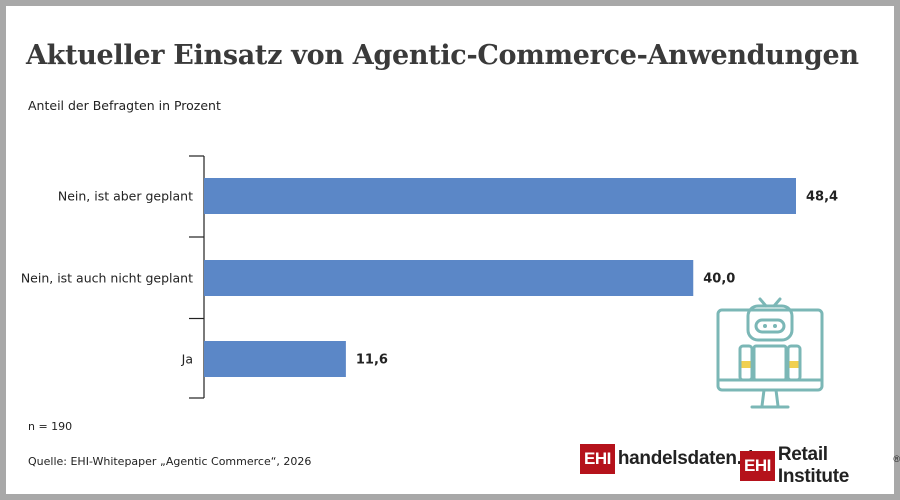 This screenshot has height=500, width=900. I want to click on ehi-logo-box: EHI, so click(597, 459).